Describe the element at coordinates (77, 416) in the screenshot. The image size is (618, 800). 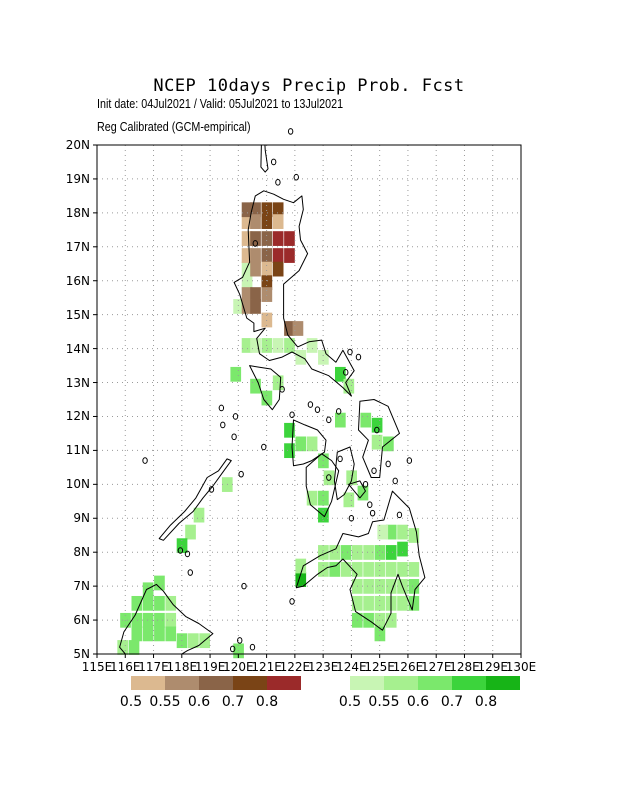
I see `latitude-tick-label: 12N` at that location.